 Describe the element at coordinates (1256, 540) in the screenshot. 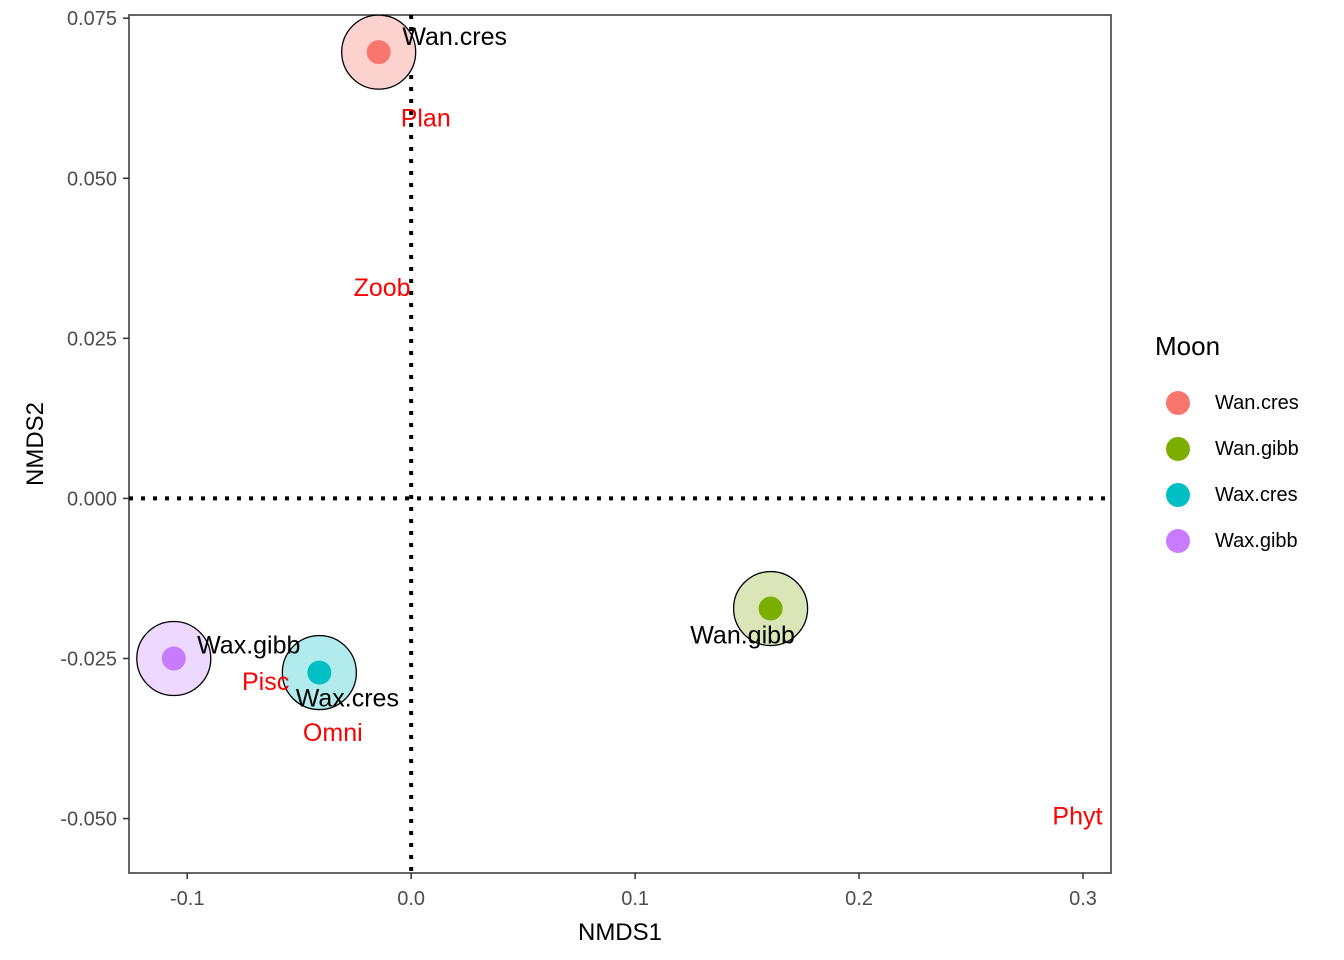

I see `legend-label: Wax.gibb` at that location.